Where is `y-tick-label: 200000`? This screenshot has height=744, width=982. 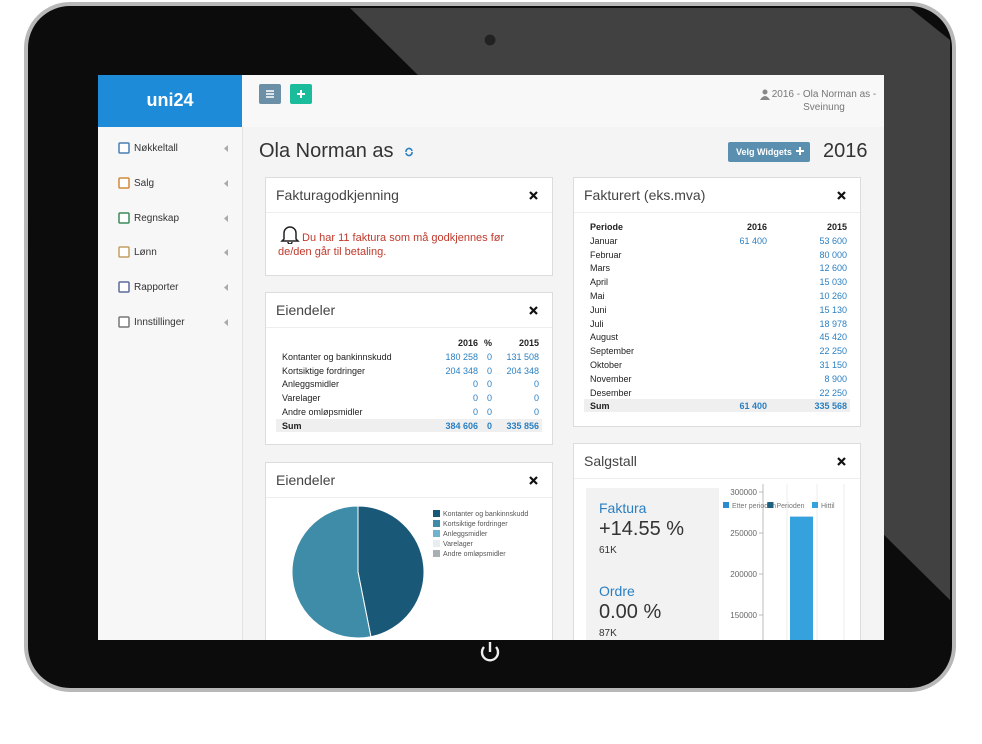 y-tick-label: 200000 is located at coordinates (743, 574).